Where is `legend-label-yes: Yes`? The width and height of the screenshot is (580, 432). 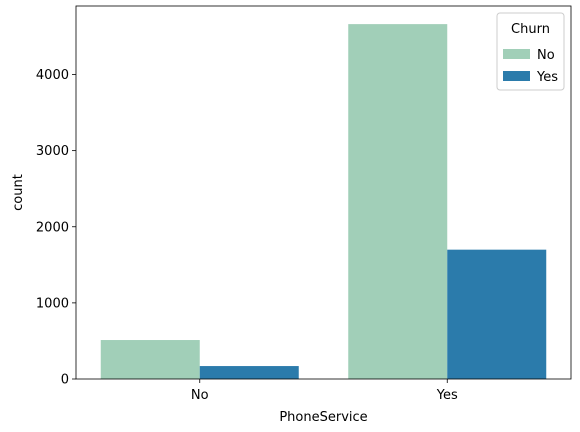
legend-label-yes: Yes is located at coordinates (547, 77).